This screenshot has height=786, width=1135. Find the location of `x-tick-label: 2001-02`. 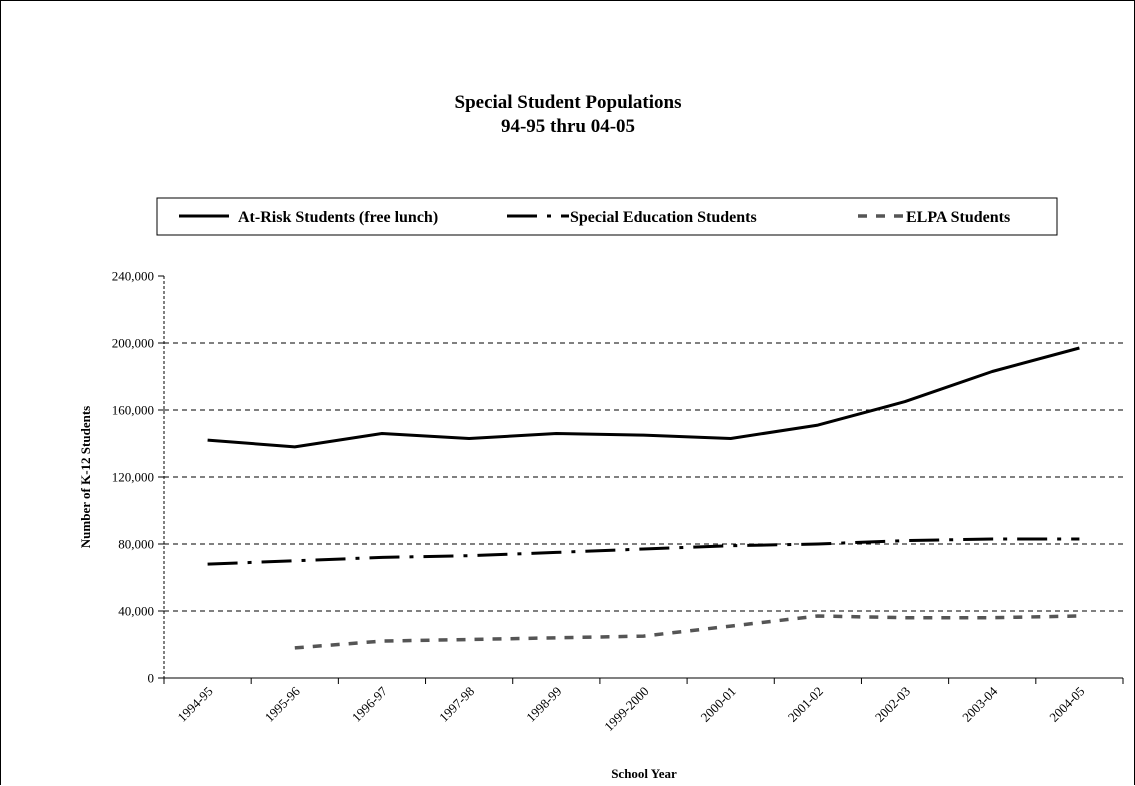

x-tick-label: 2001-02 is located at coordinates (805, 704).